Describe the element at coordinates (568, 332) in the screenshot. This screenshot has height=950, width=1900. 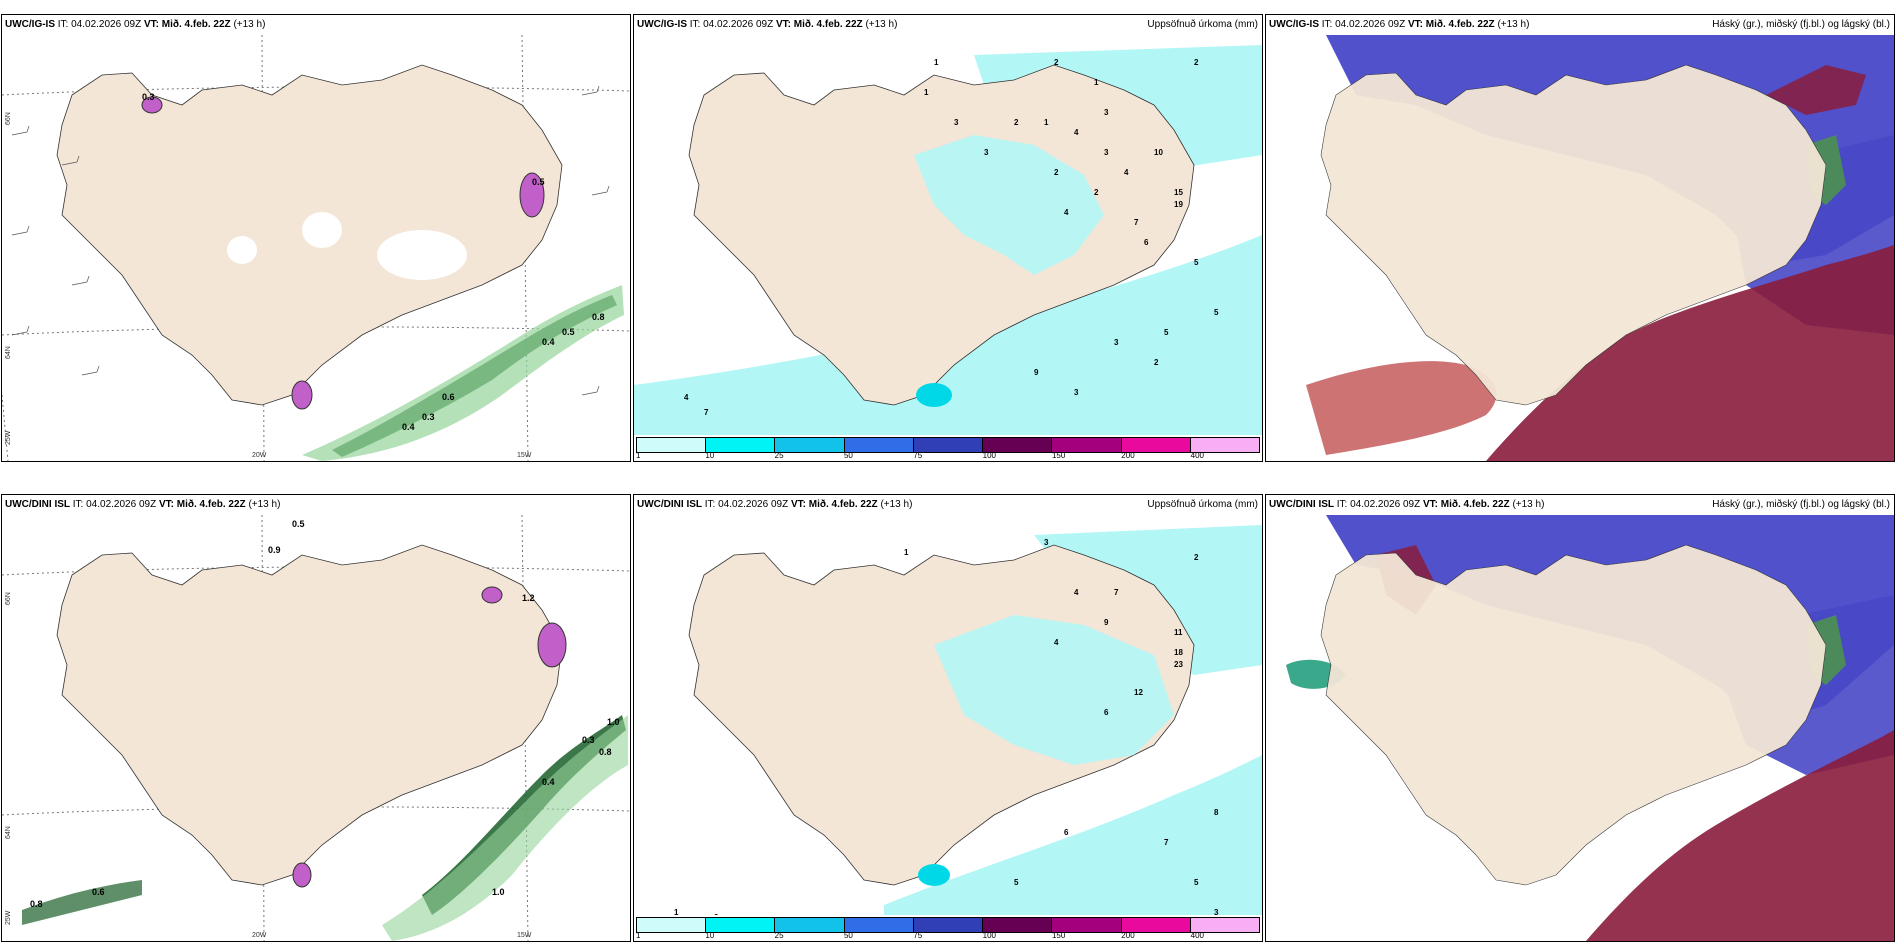
I see `precip-label: 0.5` at that location.